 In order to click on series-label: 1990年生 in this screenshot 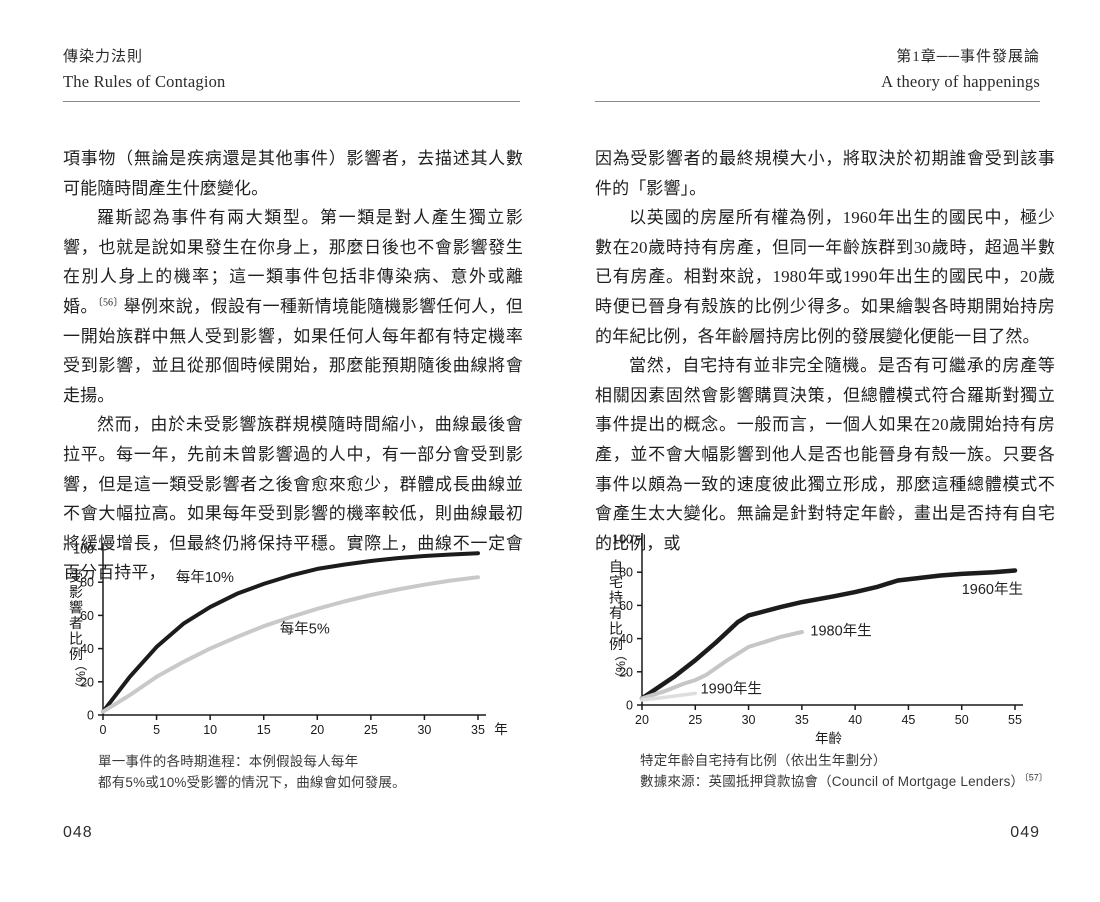, I will do `click(731, 688)`.